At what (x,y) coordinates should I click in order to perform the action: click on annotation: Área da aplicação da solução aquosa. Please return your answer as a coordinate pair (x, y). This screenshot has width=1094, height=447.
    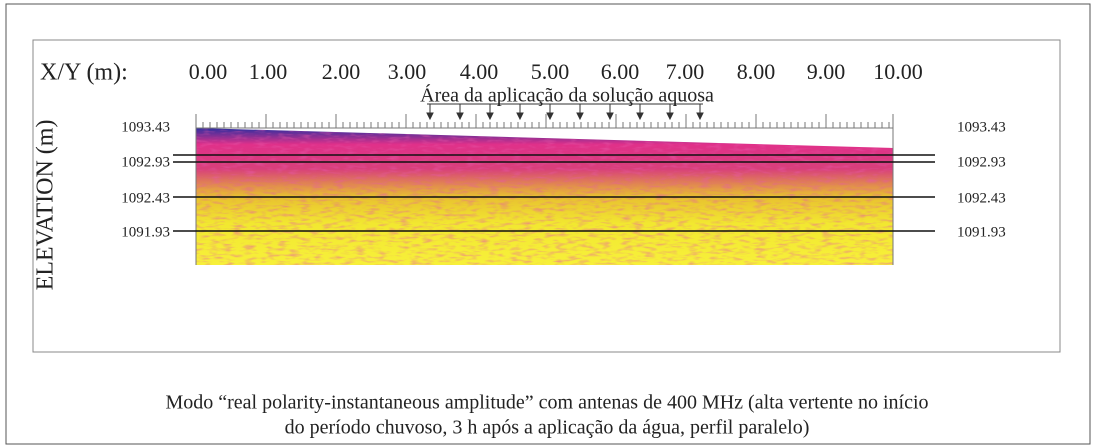
    Looking at the image, I should click on (567, 95).